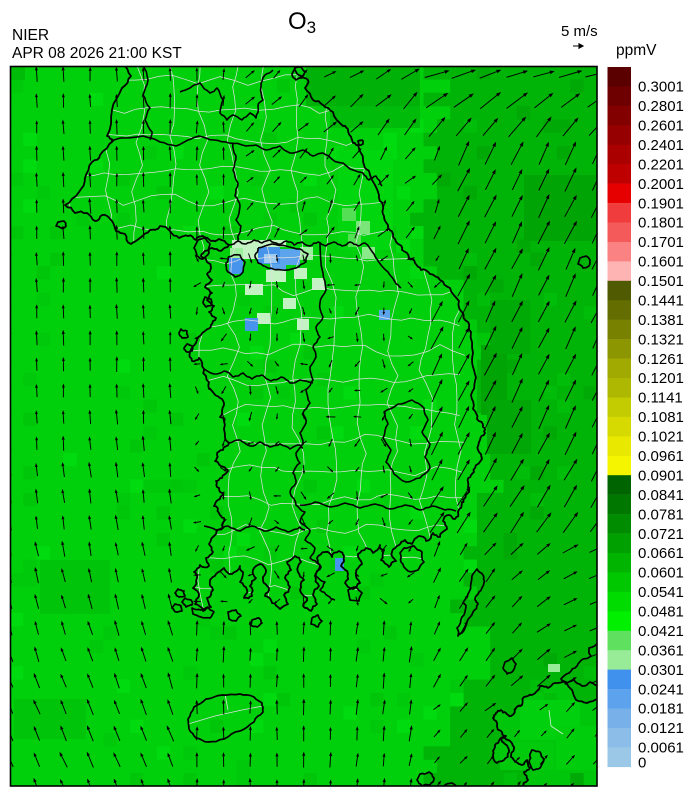 The width and height of the screenshot is (692, 798). Describe the element at coordinates (661, 164) in the screenshot. I see `svg-text: 0.2201` at that location.